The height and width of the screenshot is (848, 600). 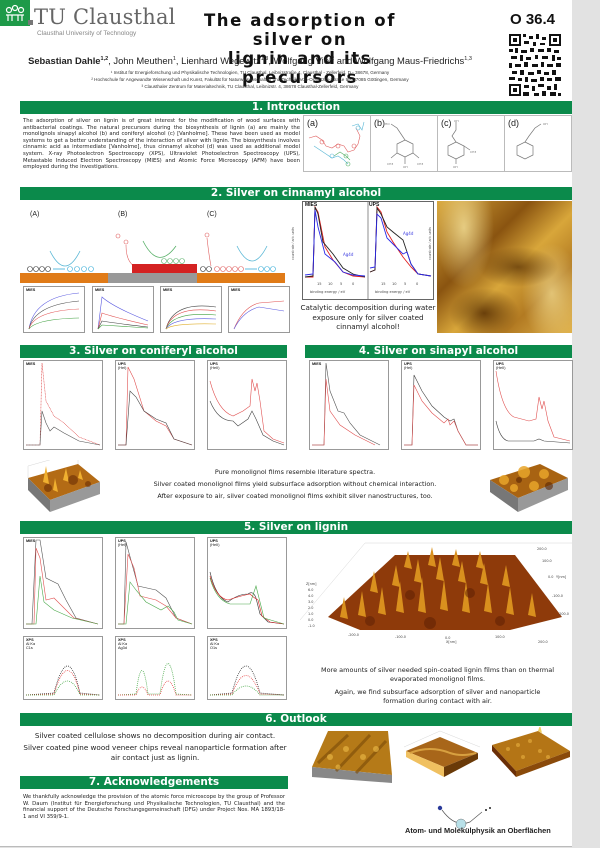 I want to click on afm-3d-coniferyl, so click(x=63, y=486).